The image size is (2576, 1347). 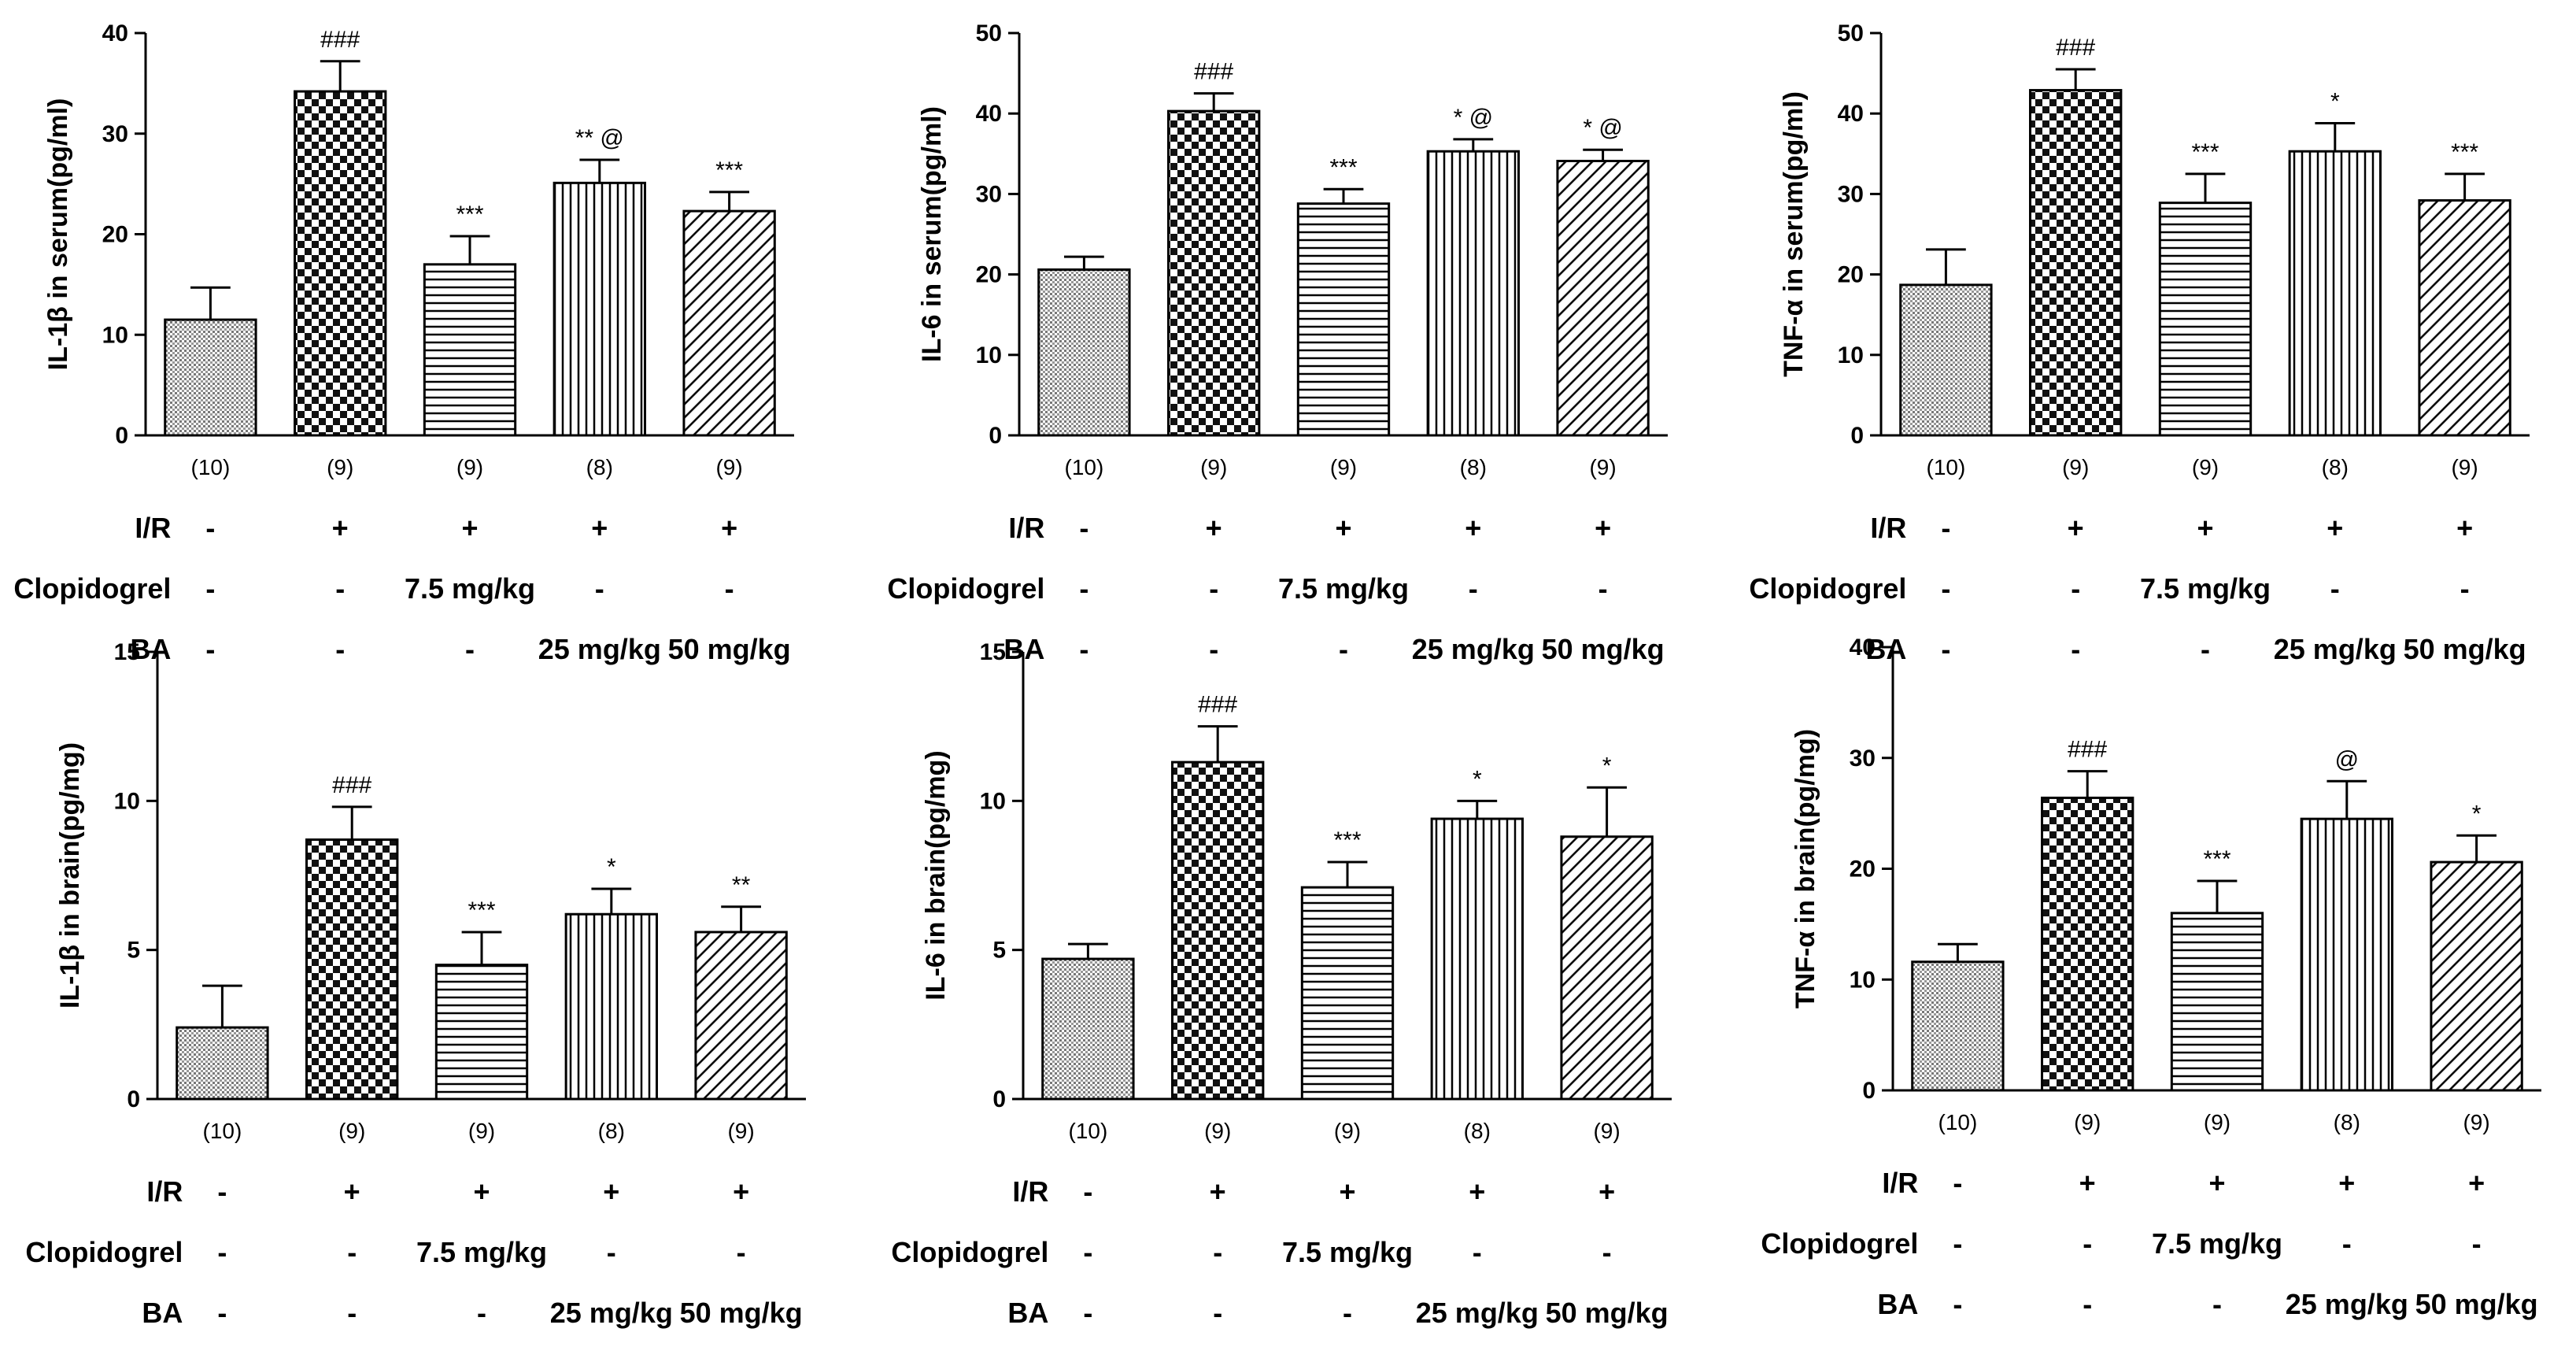 What do you see at coordinates (989, 33) in the screenshot?
I see `y-tick-label: 50` at bounding box center [989, 33].